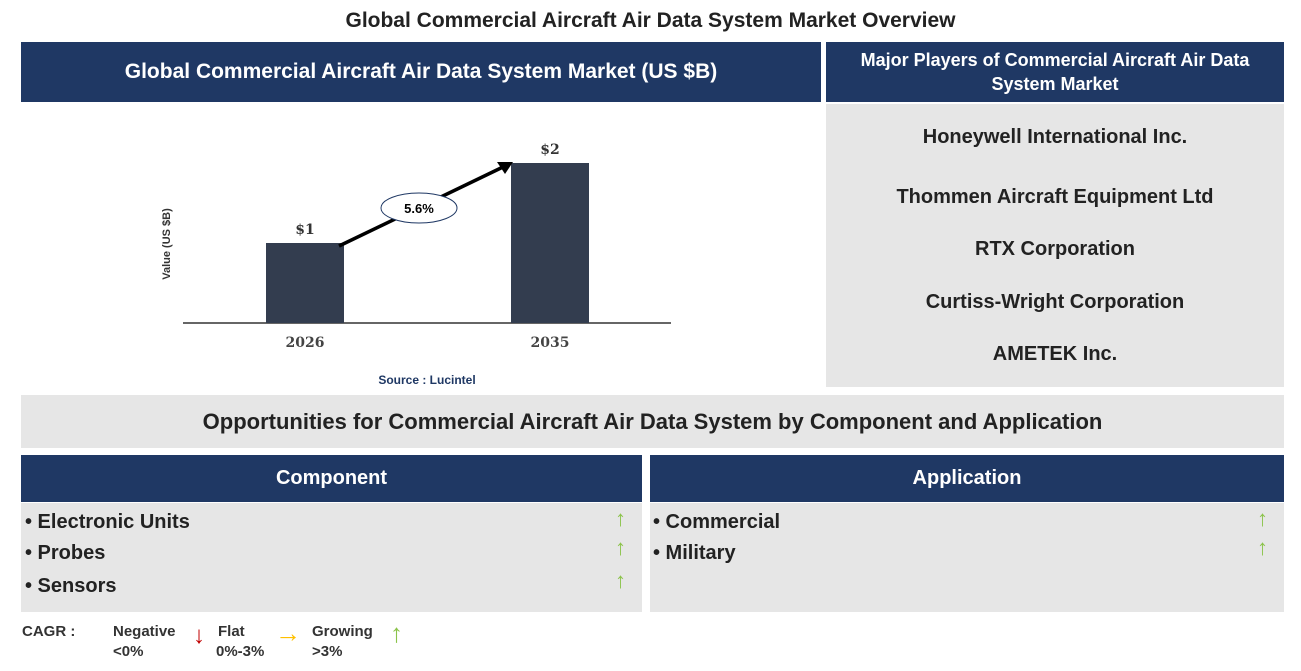 The height and width of the screenshot is (671, 1301). I want to click on legend-label: CAGR :, so click(49, 631).